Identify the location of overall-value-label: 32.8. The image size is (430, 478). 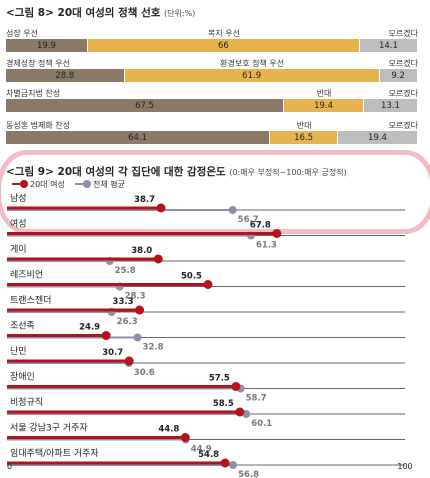
(153, 348).